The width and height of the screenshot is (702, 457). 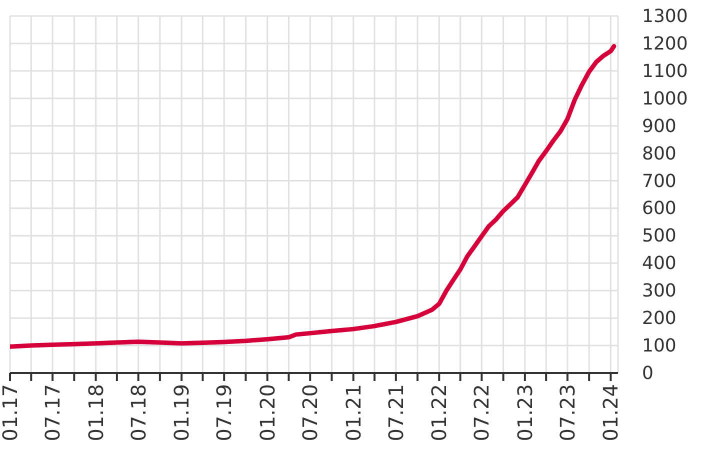 I want to click on y-tick-label: 300, so click(x=659, y=291).